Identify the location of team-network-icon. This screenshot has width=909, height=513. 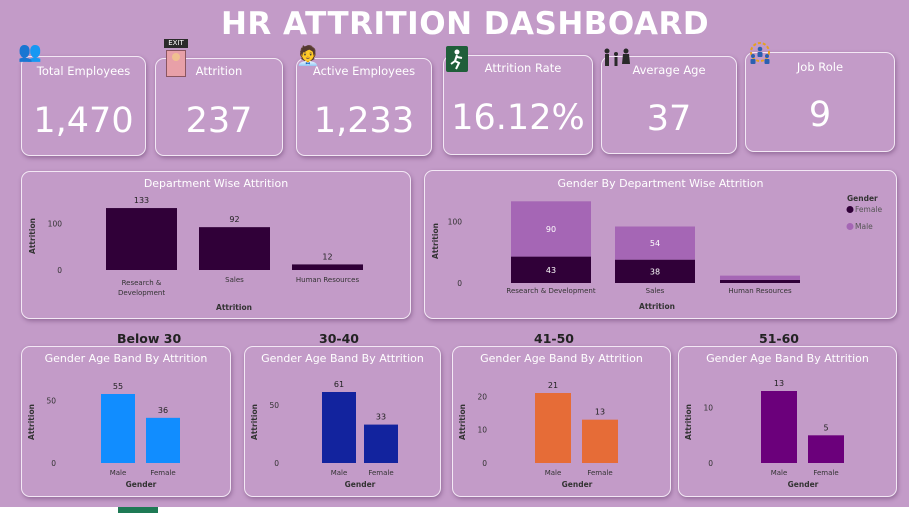
(760, 54).